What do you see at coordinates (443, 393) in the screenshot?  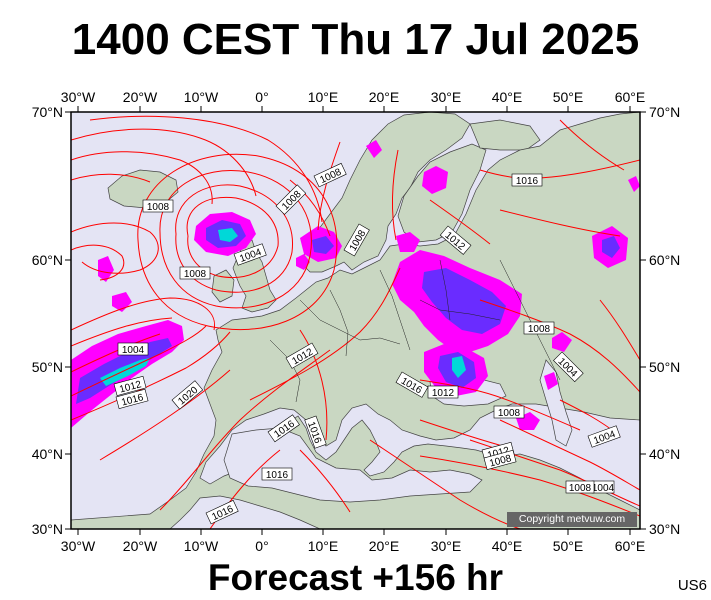 I see `isobar-label: 1012` at bounding box center [443, 393].